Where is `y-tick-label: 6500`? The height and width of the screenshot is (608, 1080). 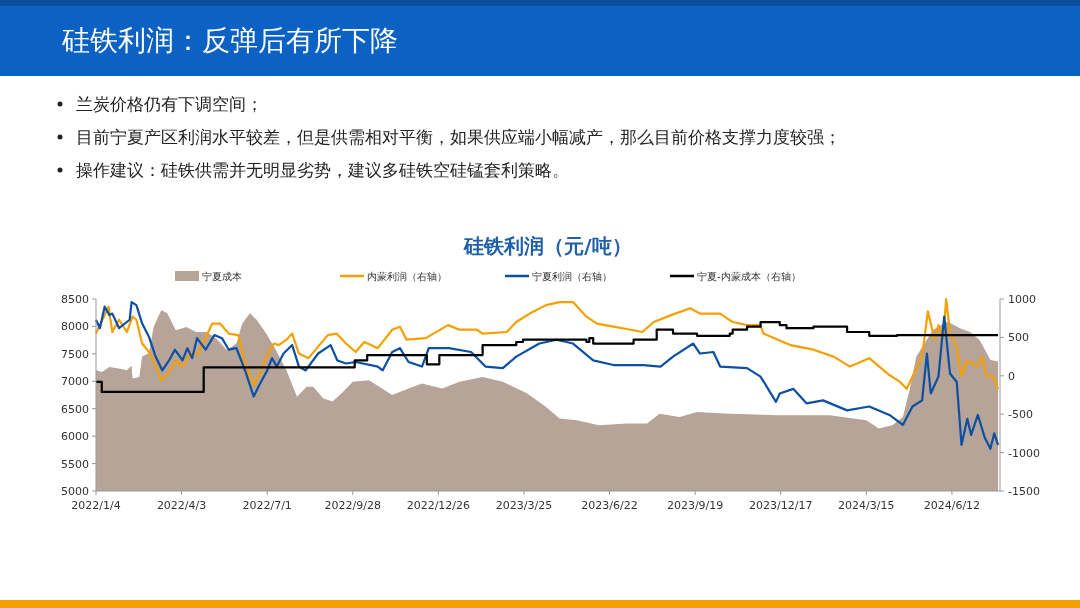
y-tick-label: 6500 is located at coordinates (75, 409).